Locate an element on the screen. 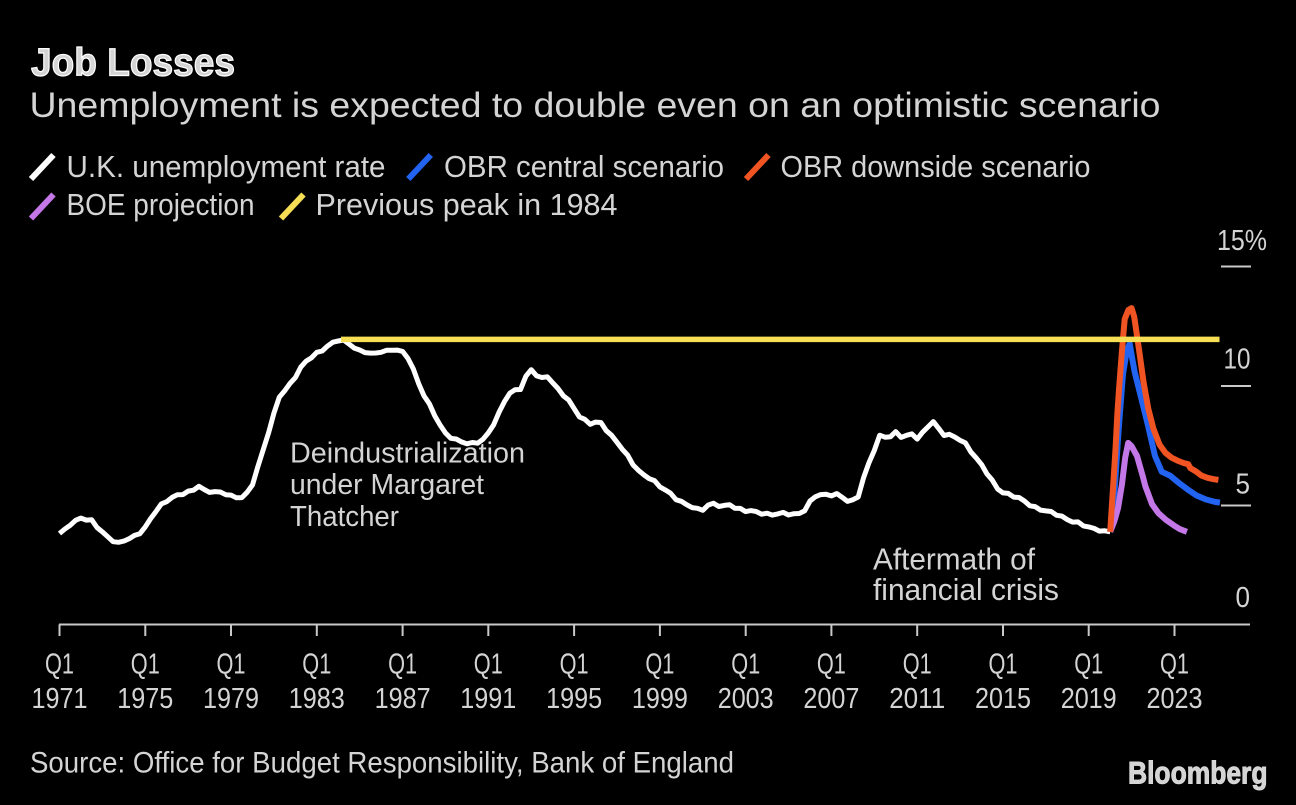 The width and height of the screenshot is (1296, 805). svg-text: 2015 is located at coordinates (1003, 699).